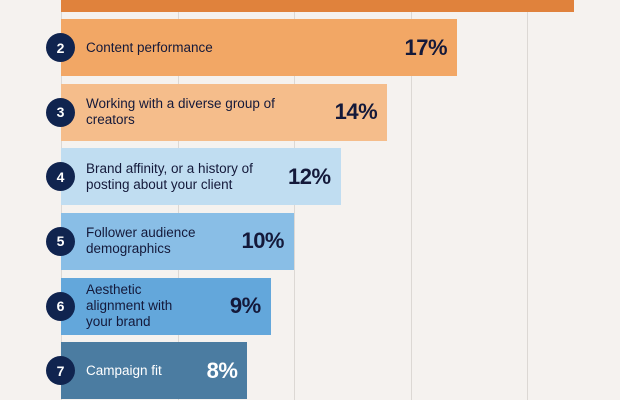 The width and height of the screenshot is (620, 400). What do you see at coordinates (129, 305) in the screenshot?
I see `bar-label: Aesthetic alignment with your brand` at bounding box center [129, 305].